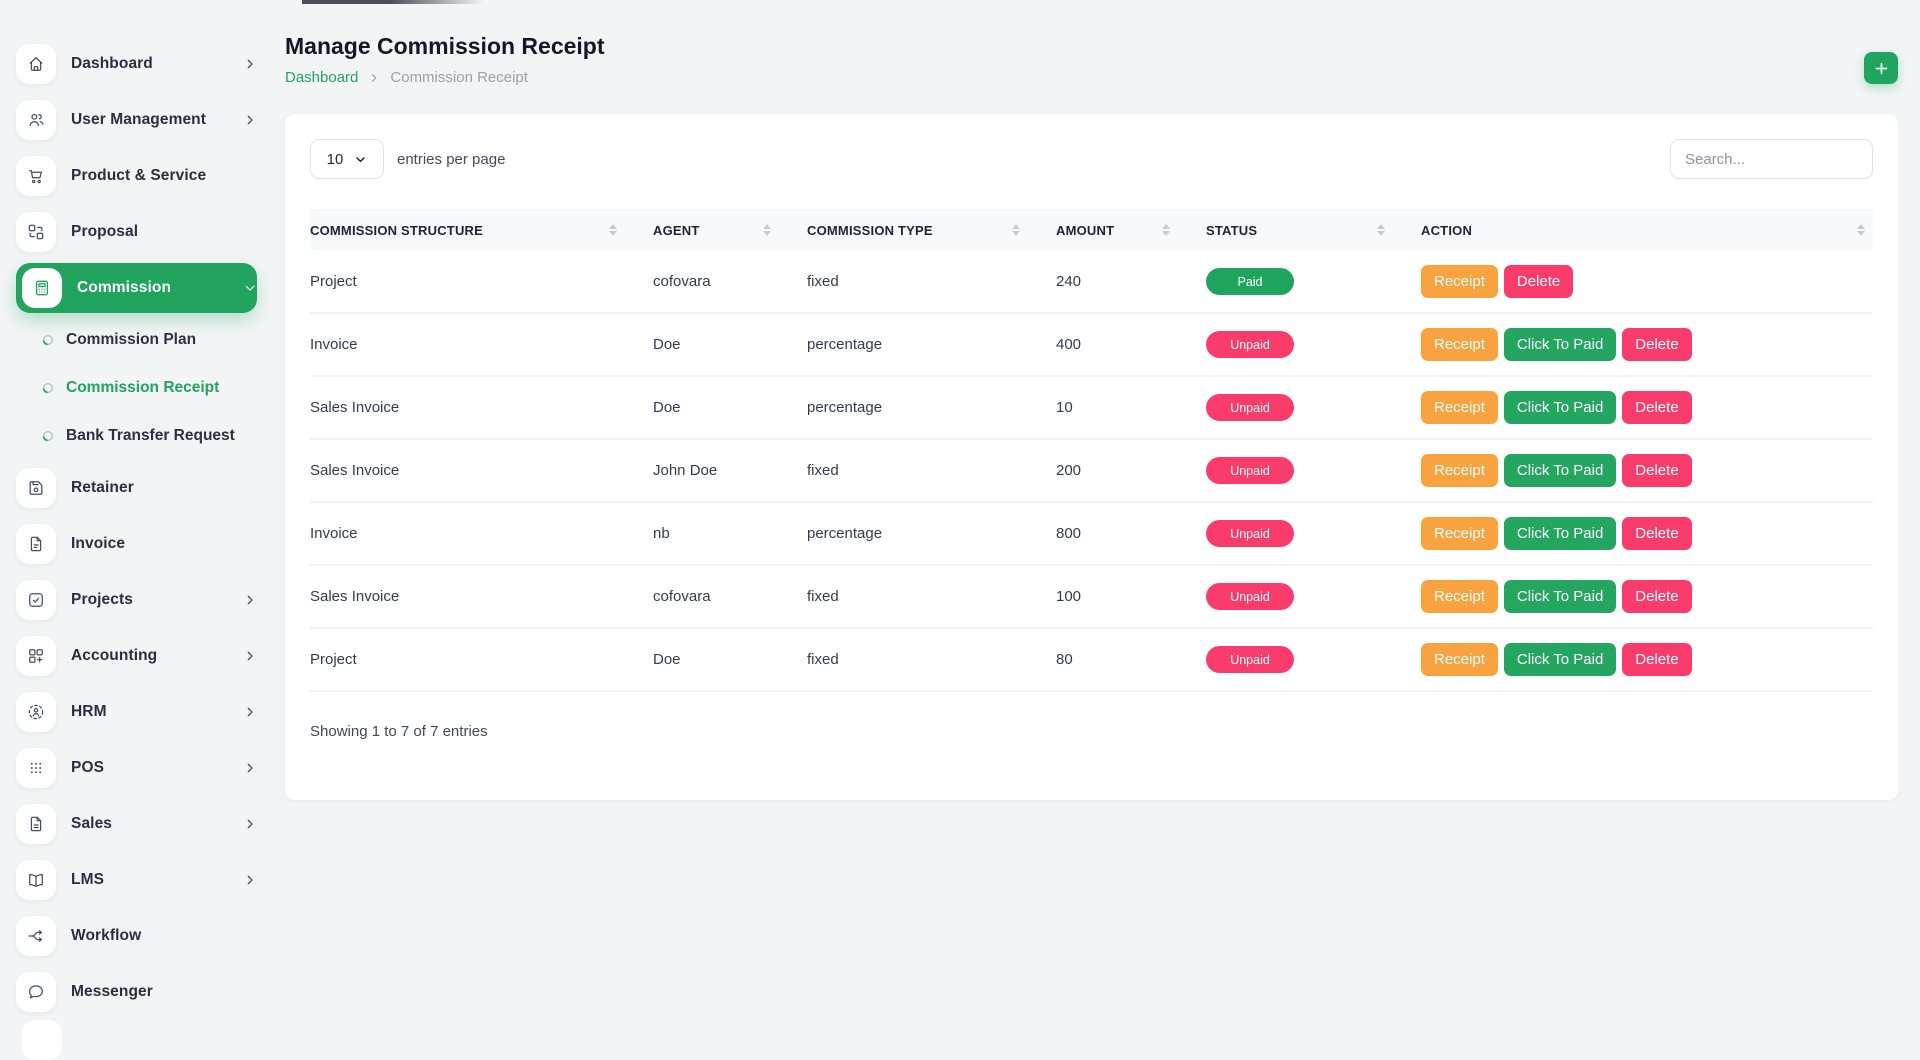  Describe the element at coordinates (136, 488) in the screenshot. I see `sidebar-item-retainer: Retainer` at that location.